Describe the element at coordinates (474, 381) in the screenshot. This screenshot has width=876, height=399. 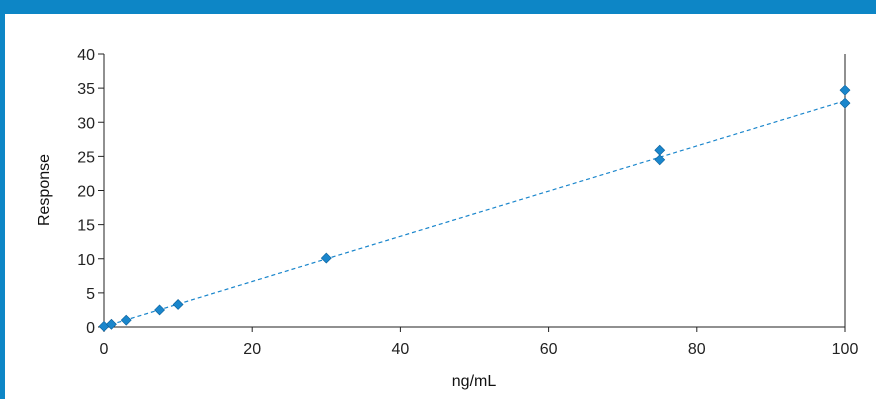
I see `x-axis-title: ng/mL` at that location.